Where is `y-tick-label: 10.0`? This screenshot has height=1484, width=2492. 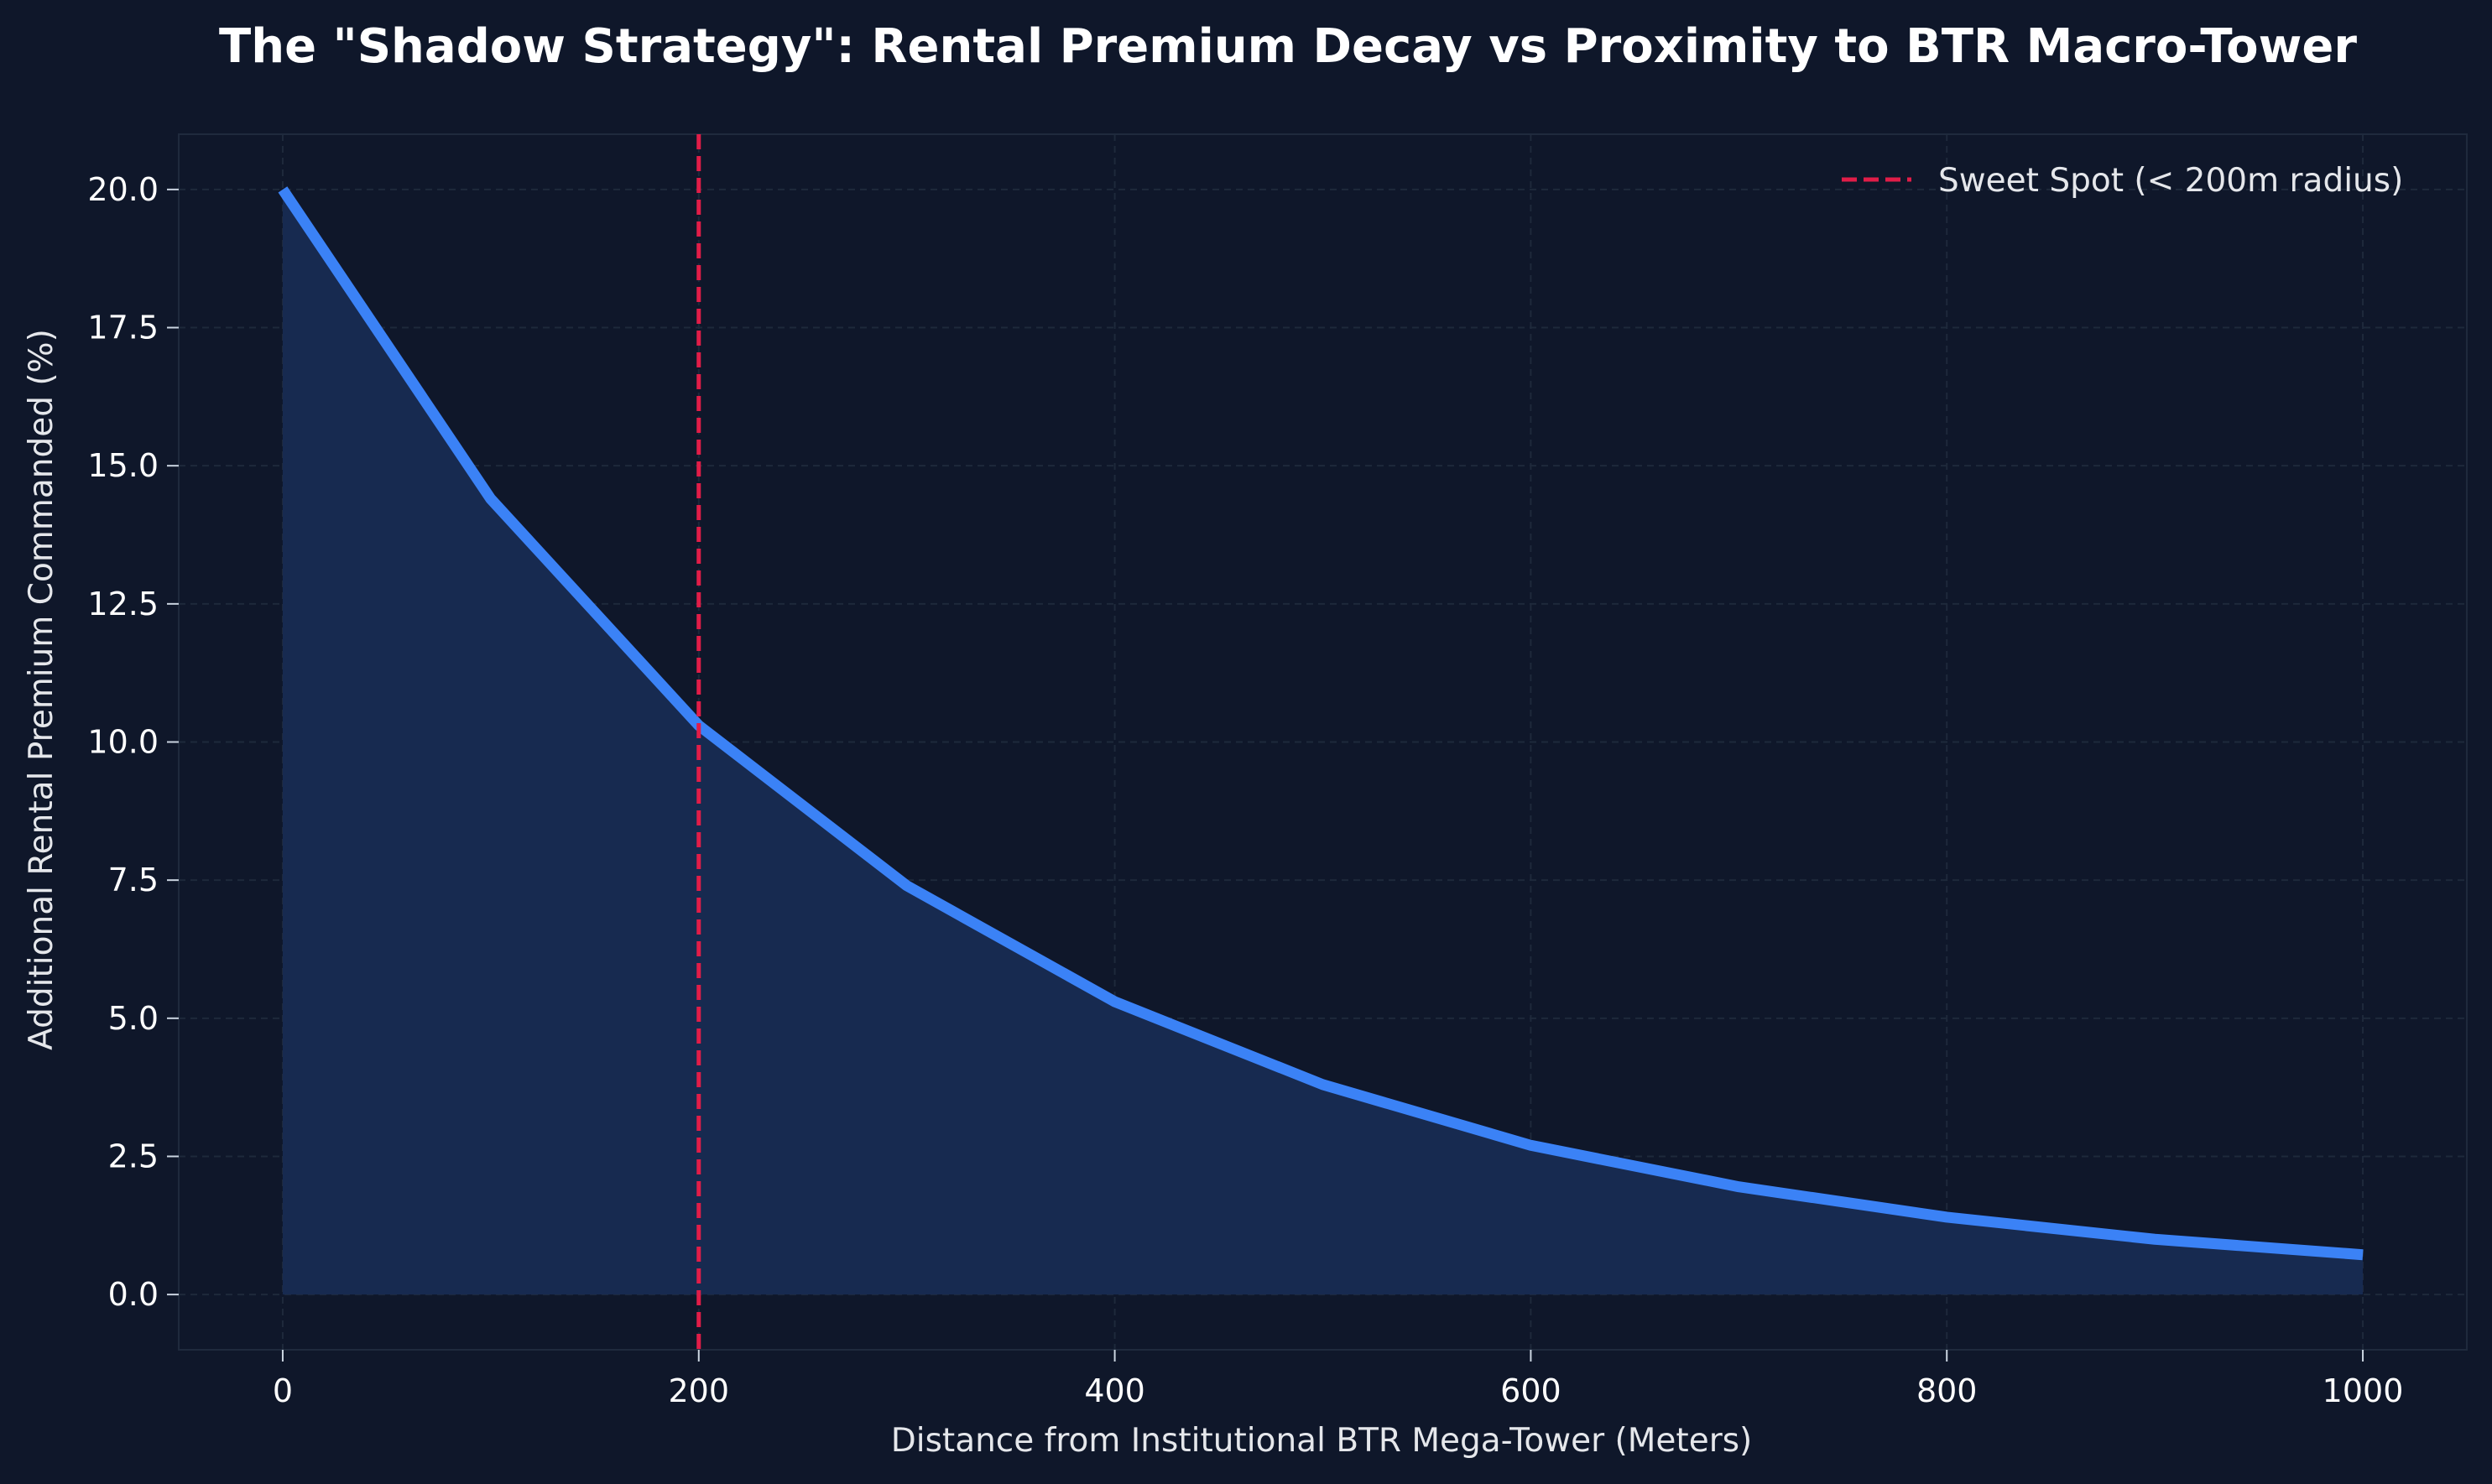
y-tick-label: 10.0 is located at coordinates (123, 742).